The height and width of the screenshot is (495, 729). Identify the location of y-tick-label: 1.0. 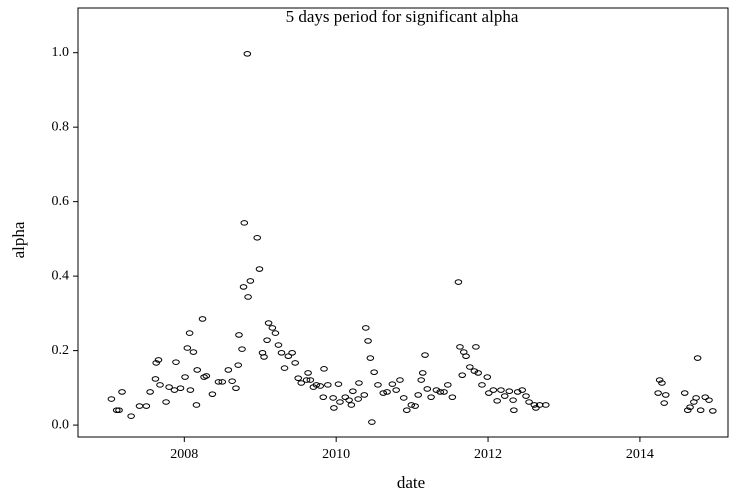
(61, 52).